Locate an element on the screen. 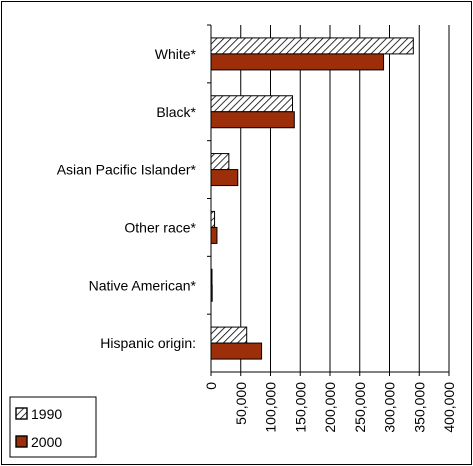 Image resolution: width=473 pixels, height=466 pixels. x-tick-label: 100,000 is located at coordinates (271, 407).